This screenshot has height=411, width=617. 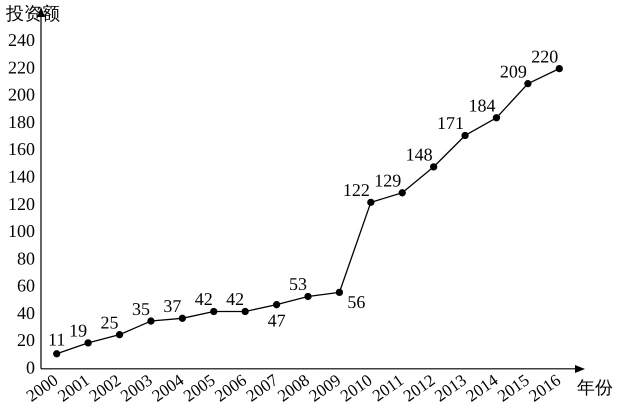 I want to click on data-label: 171, so click(x=450, y=123).